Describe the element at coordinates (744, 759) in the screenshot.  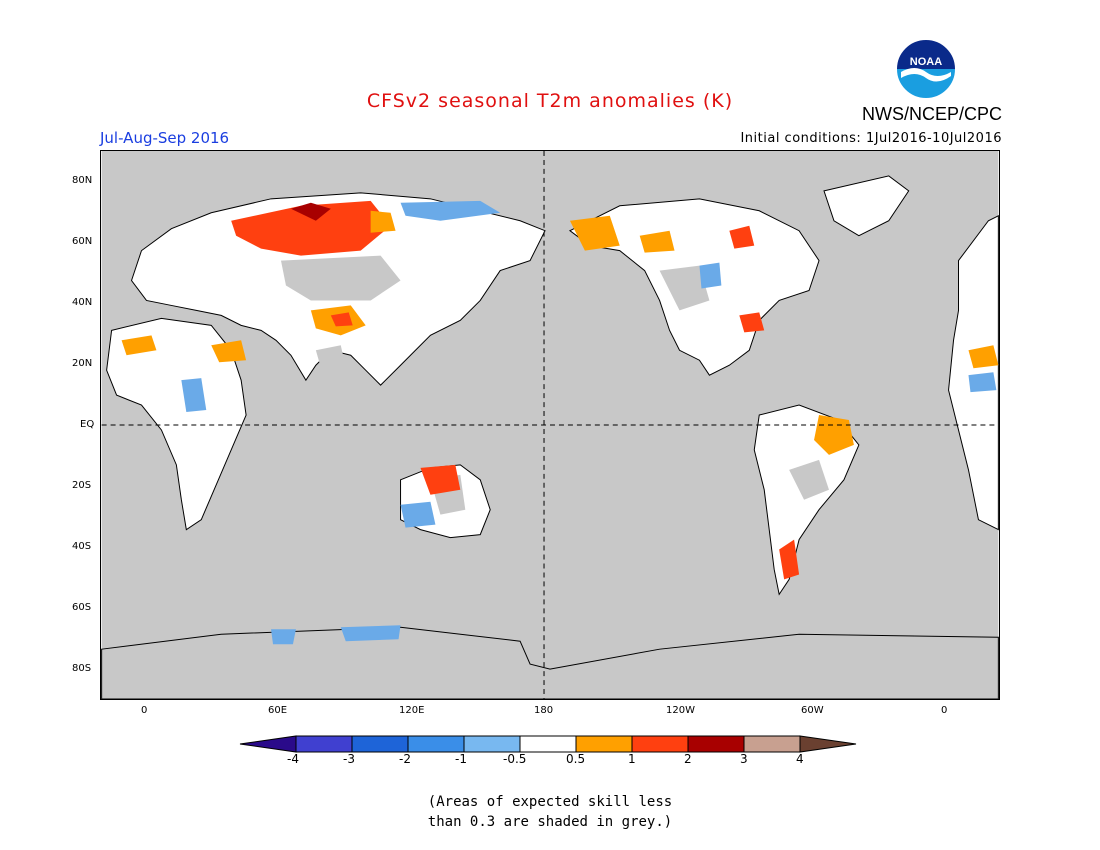
I see `colorbar-label: 3` at that location.